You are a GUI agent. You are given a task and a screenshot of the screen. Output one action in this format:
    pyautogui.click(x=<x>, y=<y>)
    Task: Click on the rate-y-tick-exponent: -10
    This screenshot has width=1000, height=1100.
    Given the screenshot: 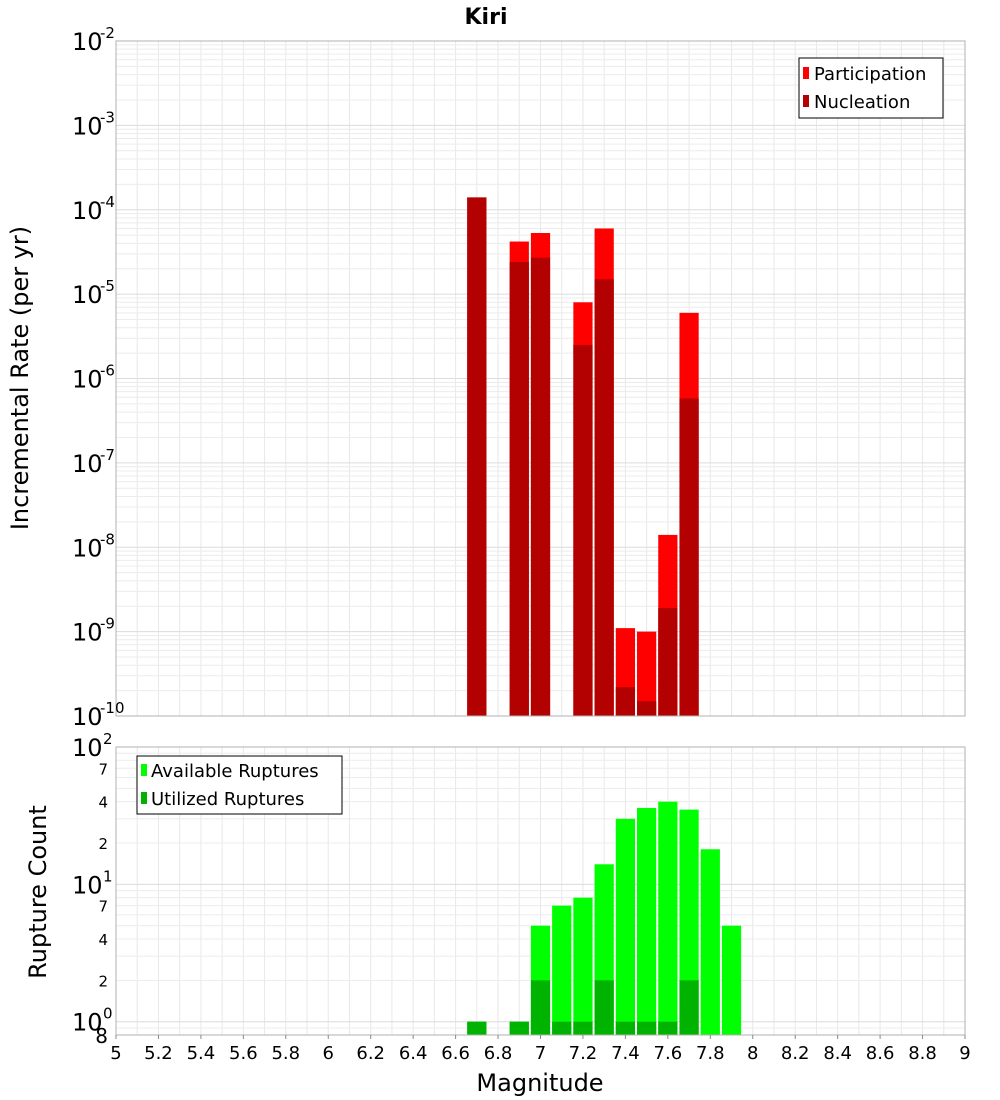 What is the action you would take?
    pyautogui.click(x=112, y=708)
    